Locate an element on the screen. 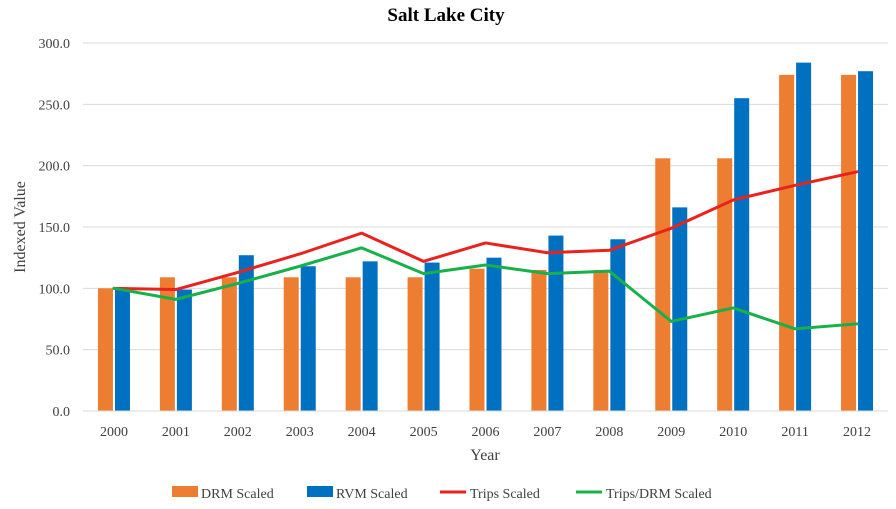 The height and width of the screenshot is (509, 896). legend-swatch-drm-scaled is located at coordinates (185, 491).